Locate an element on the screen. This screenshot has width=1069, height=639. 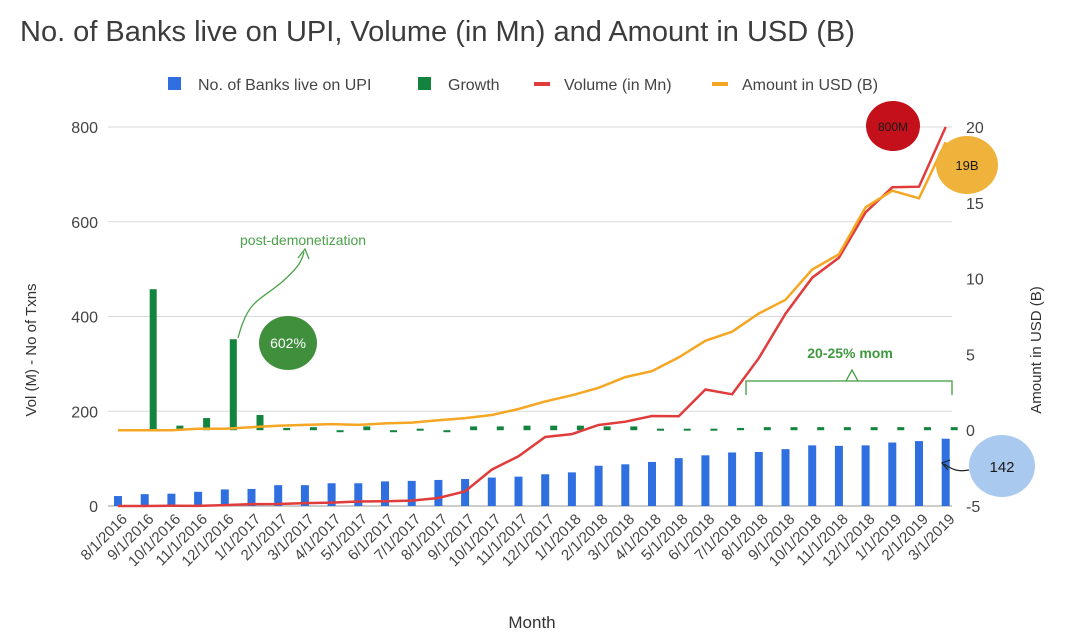
mom-bracket-notch is located at coordinates (852, 375).